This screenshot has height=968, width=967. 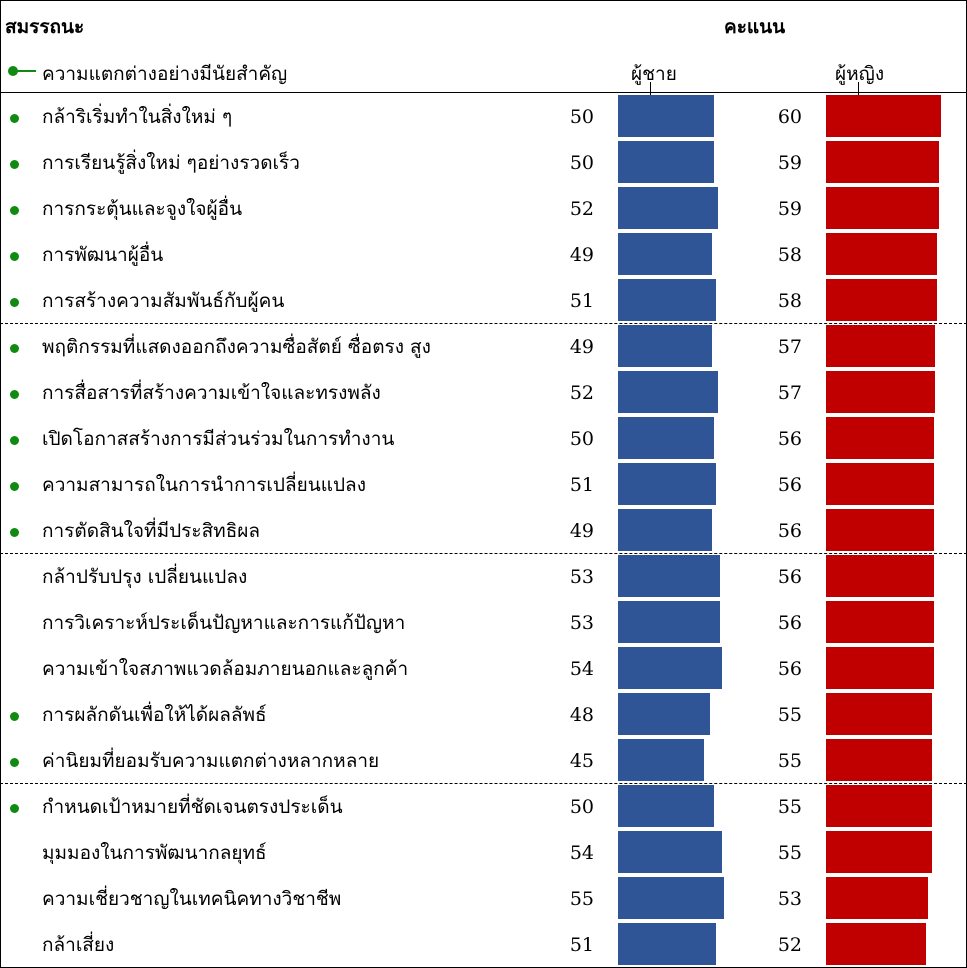 I want to click on competency-label: มุมมองในการพัฒนากลยุทธ์, so click(x=154, y=853).